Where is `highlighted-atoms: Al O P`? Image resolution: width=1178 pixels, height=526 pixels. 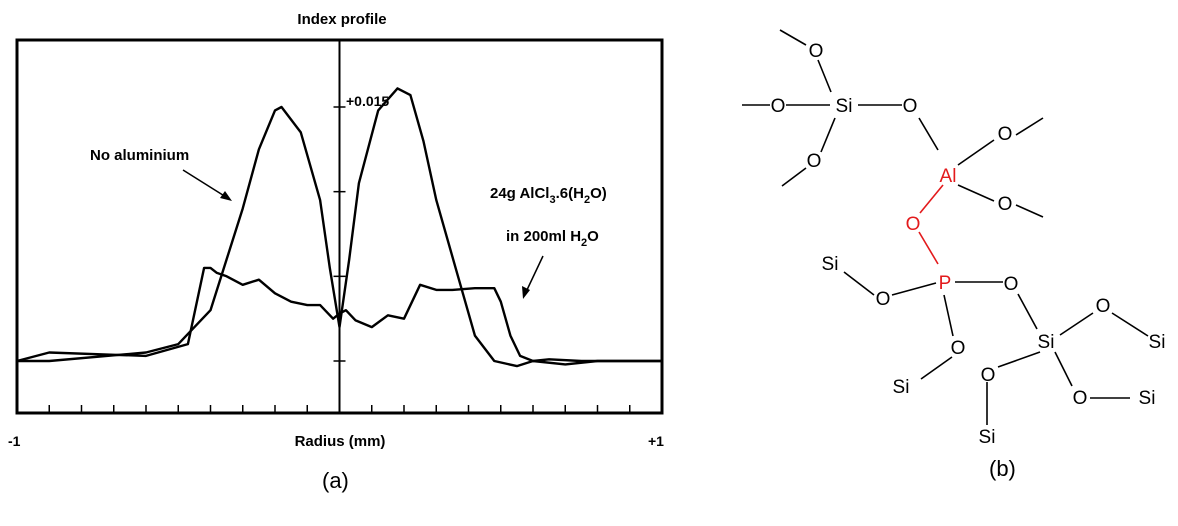
highlighted-atoms: Al O P is located at coordinates (931, 230).